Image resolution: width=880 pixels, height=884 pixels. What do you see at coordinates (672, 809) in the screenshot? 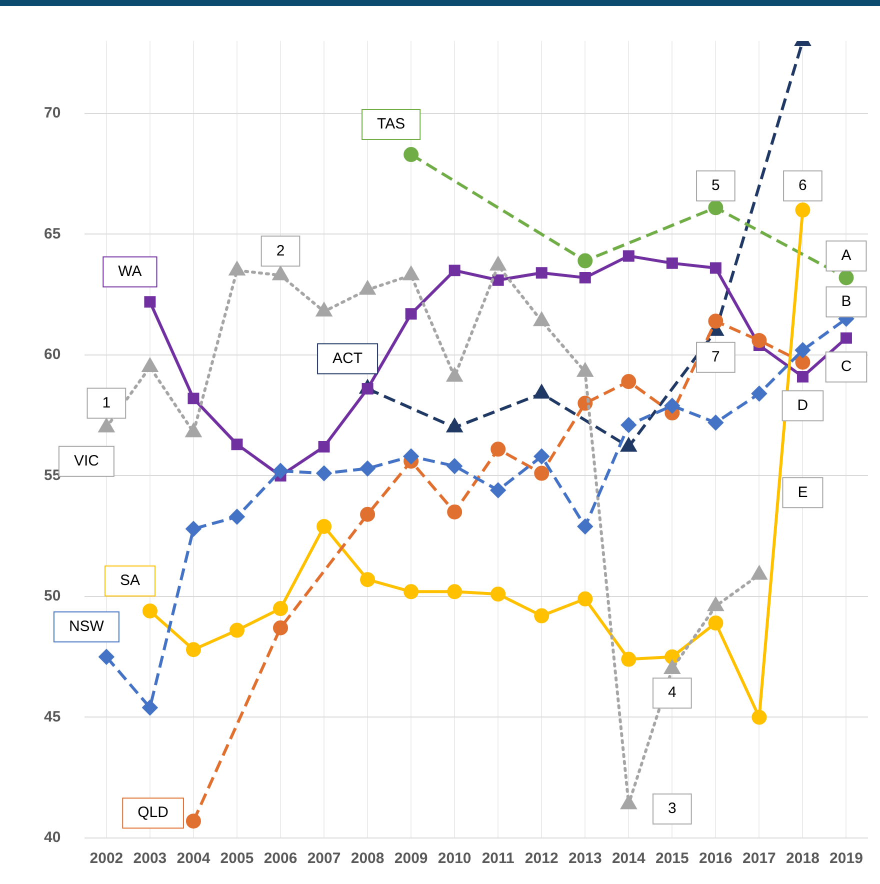
I see `annotation: 3` at bounding box center [672, 809].